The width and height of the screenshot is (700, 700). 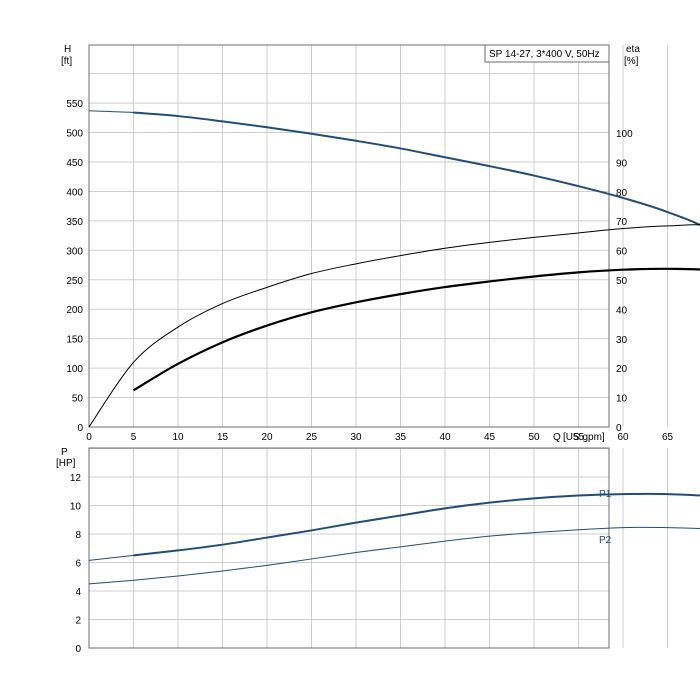 What do you see at coordinates (312, 437) in the screenshot?
I see `x-tick-label: 25` at bounding box center [312, 437].